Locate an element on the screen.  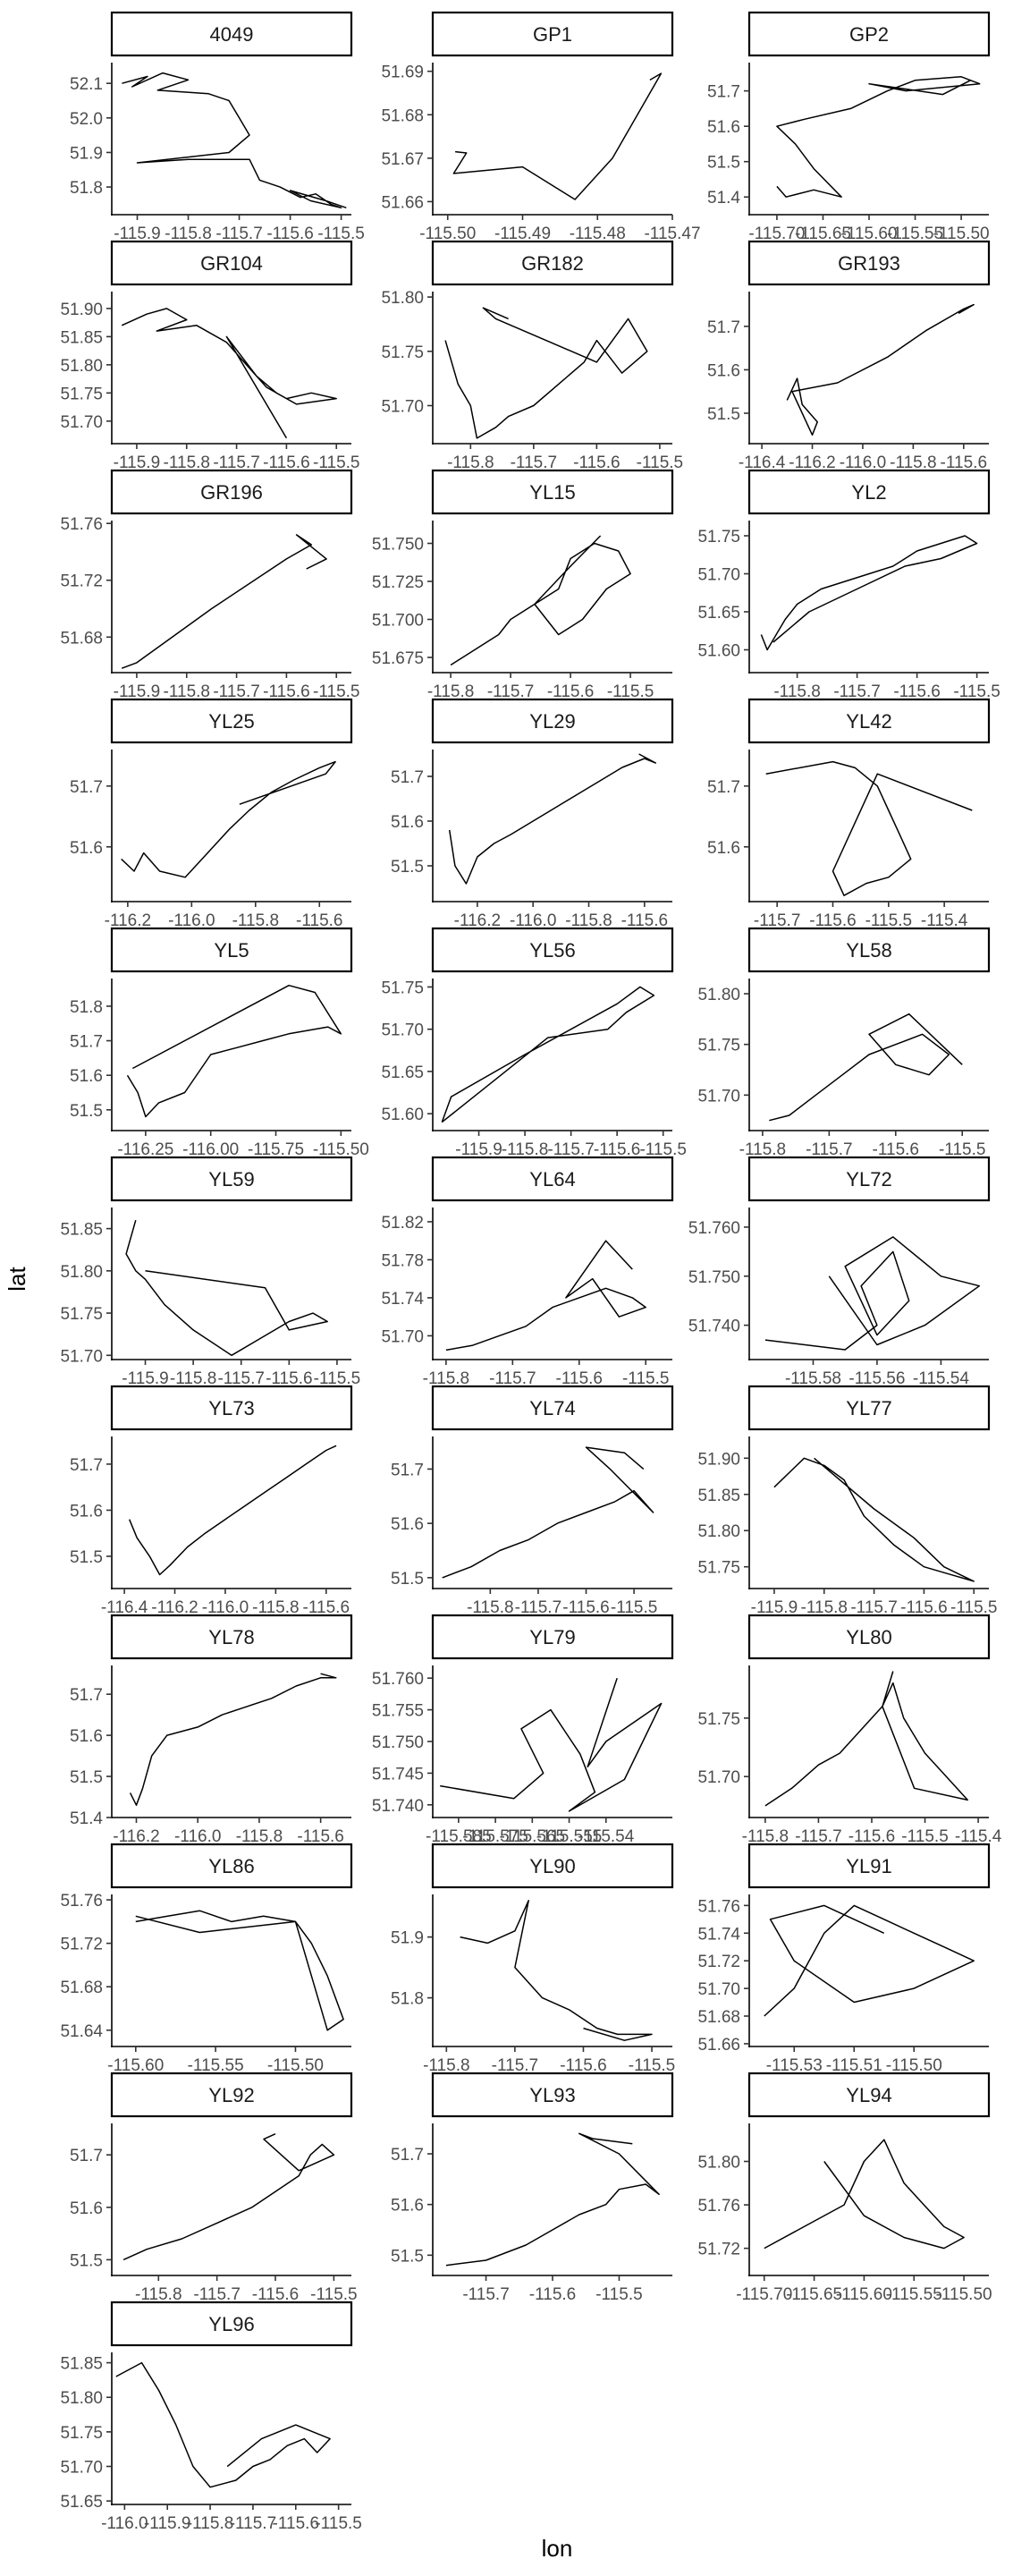
panel-title: YL96 is located at coordinates (231, 2324).